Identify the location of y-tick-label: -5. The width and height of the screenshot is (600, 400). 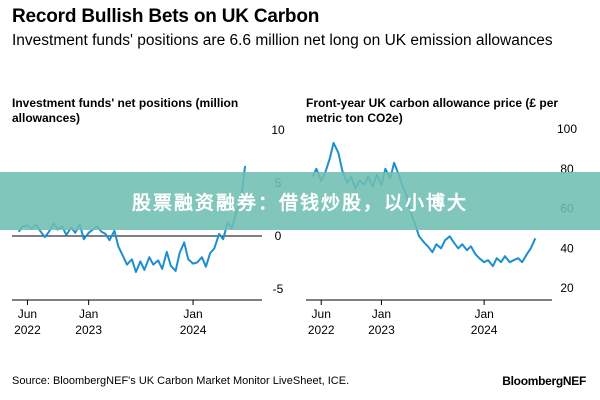
(278, 289).